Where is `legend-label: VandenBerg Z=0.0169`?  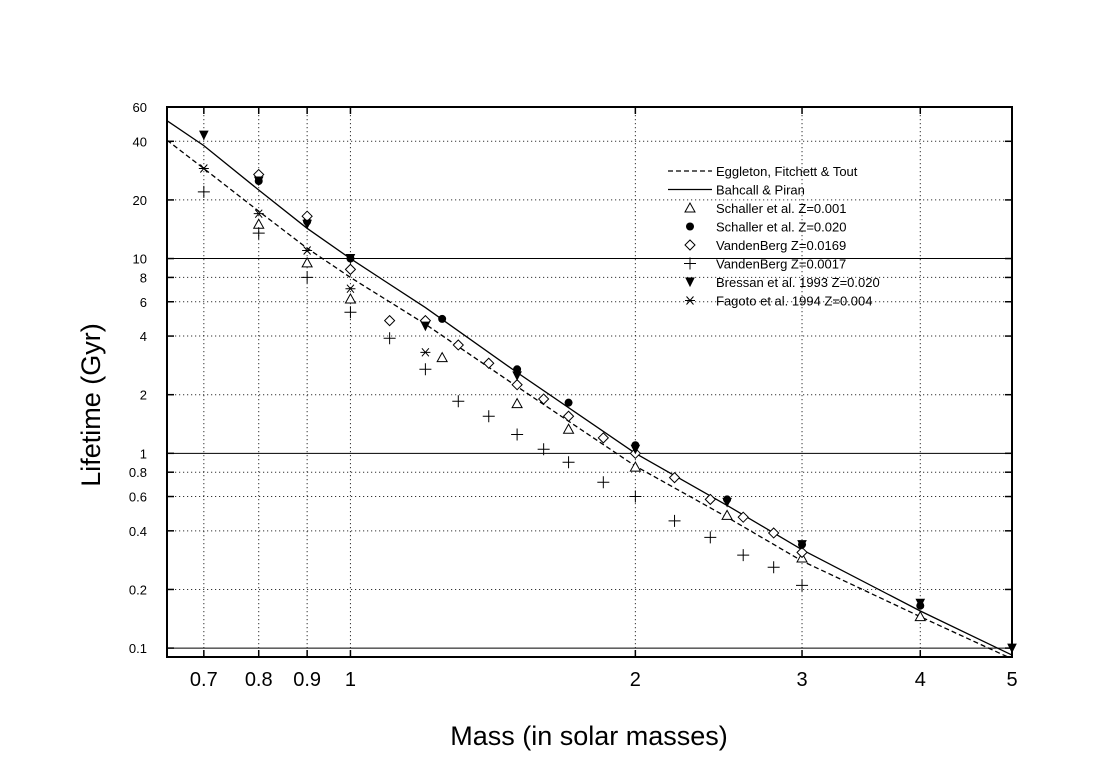 legend-label: VandenBerg Z=0.0169 is located at coordinates (781, 245).